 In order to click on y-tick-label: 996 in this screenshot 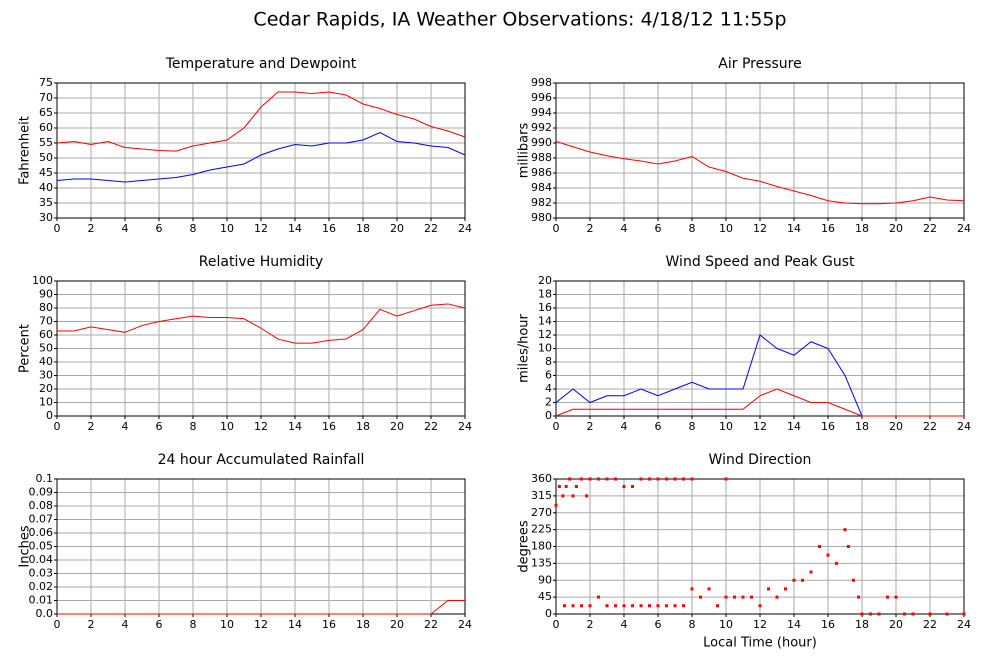, I will do `click(541, 97)`.